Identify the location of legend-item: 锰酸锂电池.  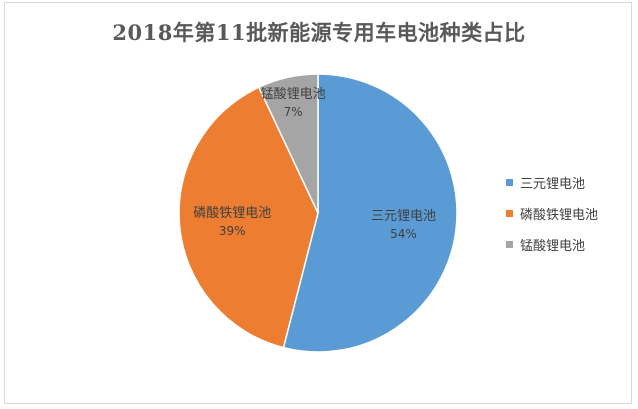
(568, 244).